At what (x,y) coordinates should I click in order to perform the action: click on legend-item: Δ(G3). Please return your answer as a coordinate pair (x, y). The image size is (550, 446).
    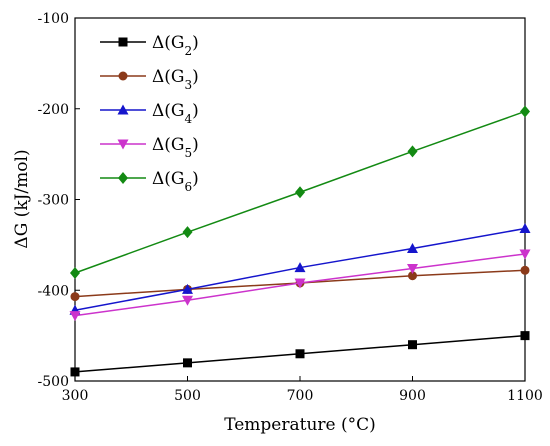
    Looking at the image, I should click on (149, 79).